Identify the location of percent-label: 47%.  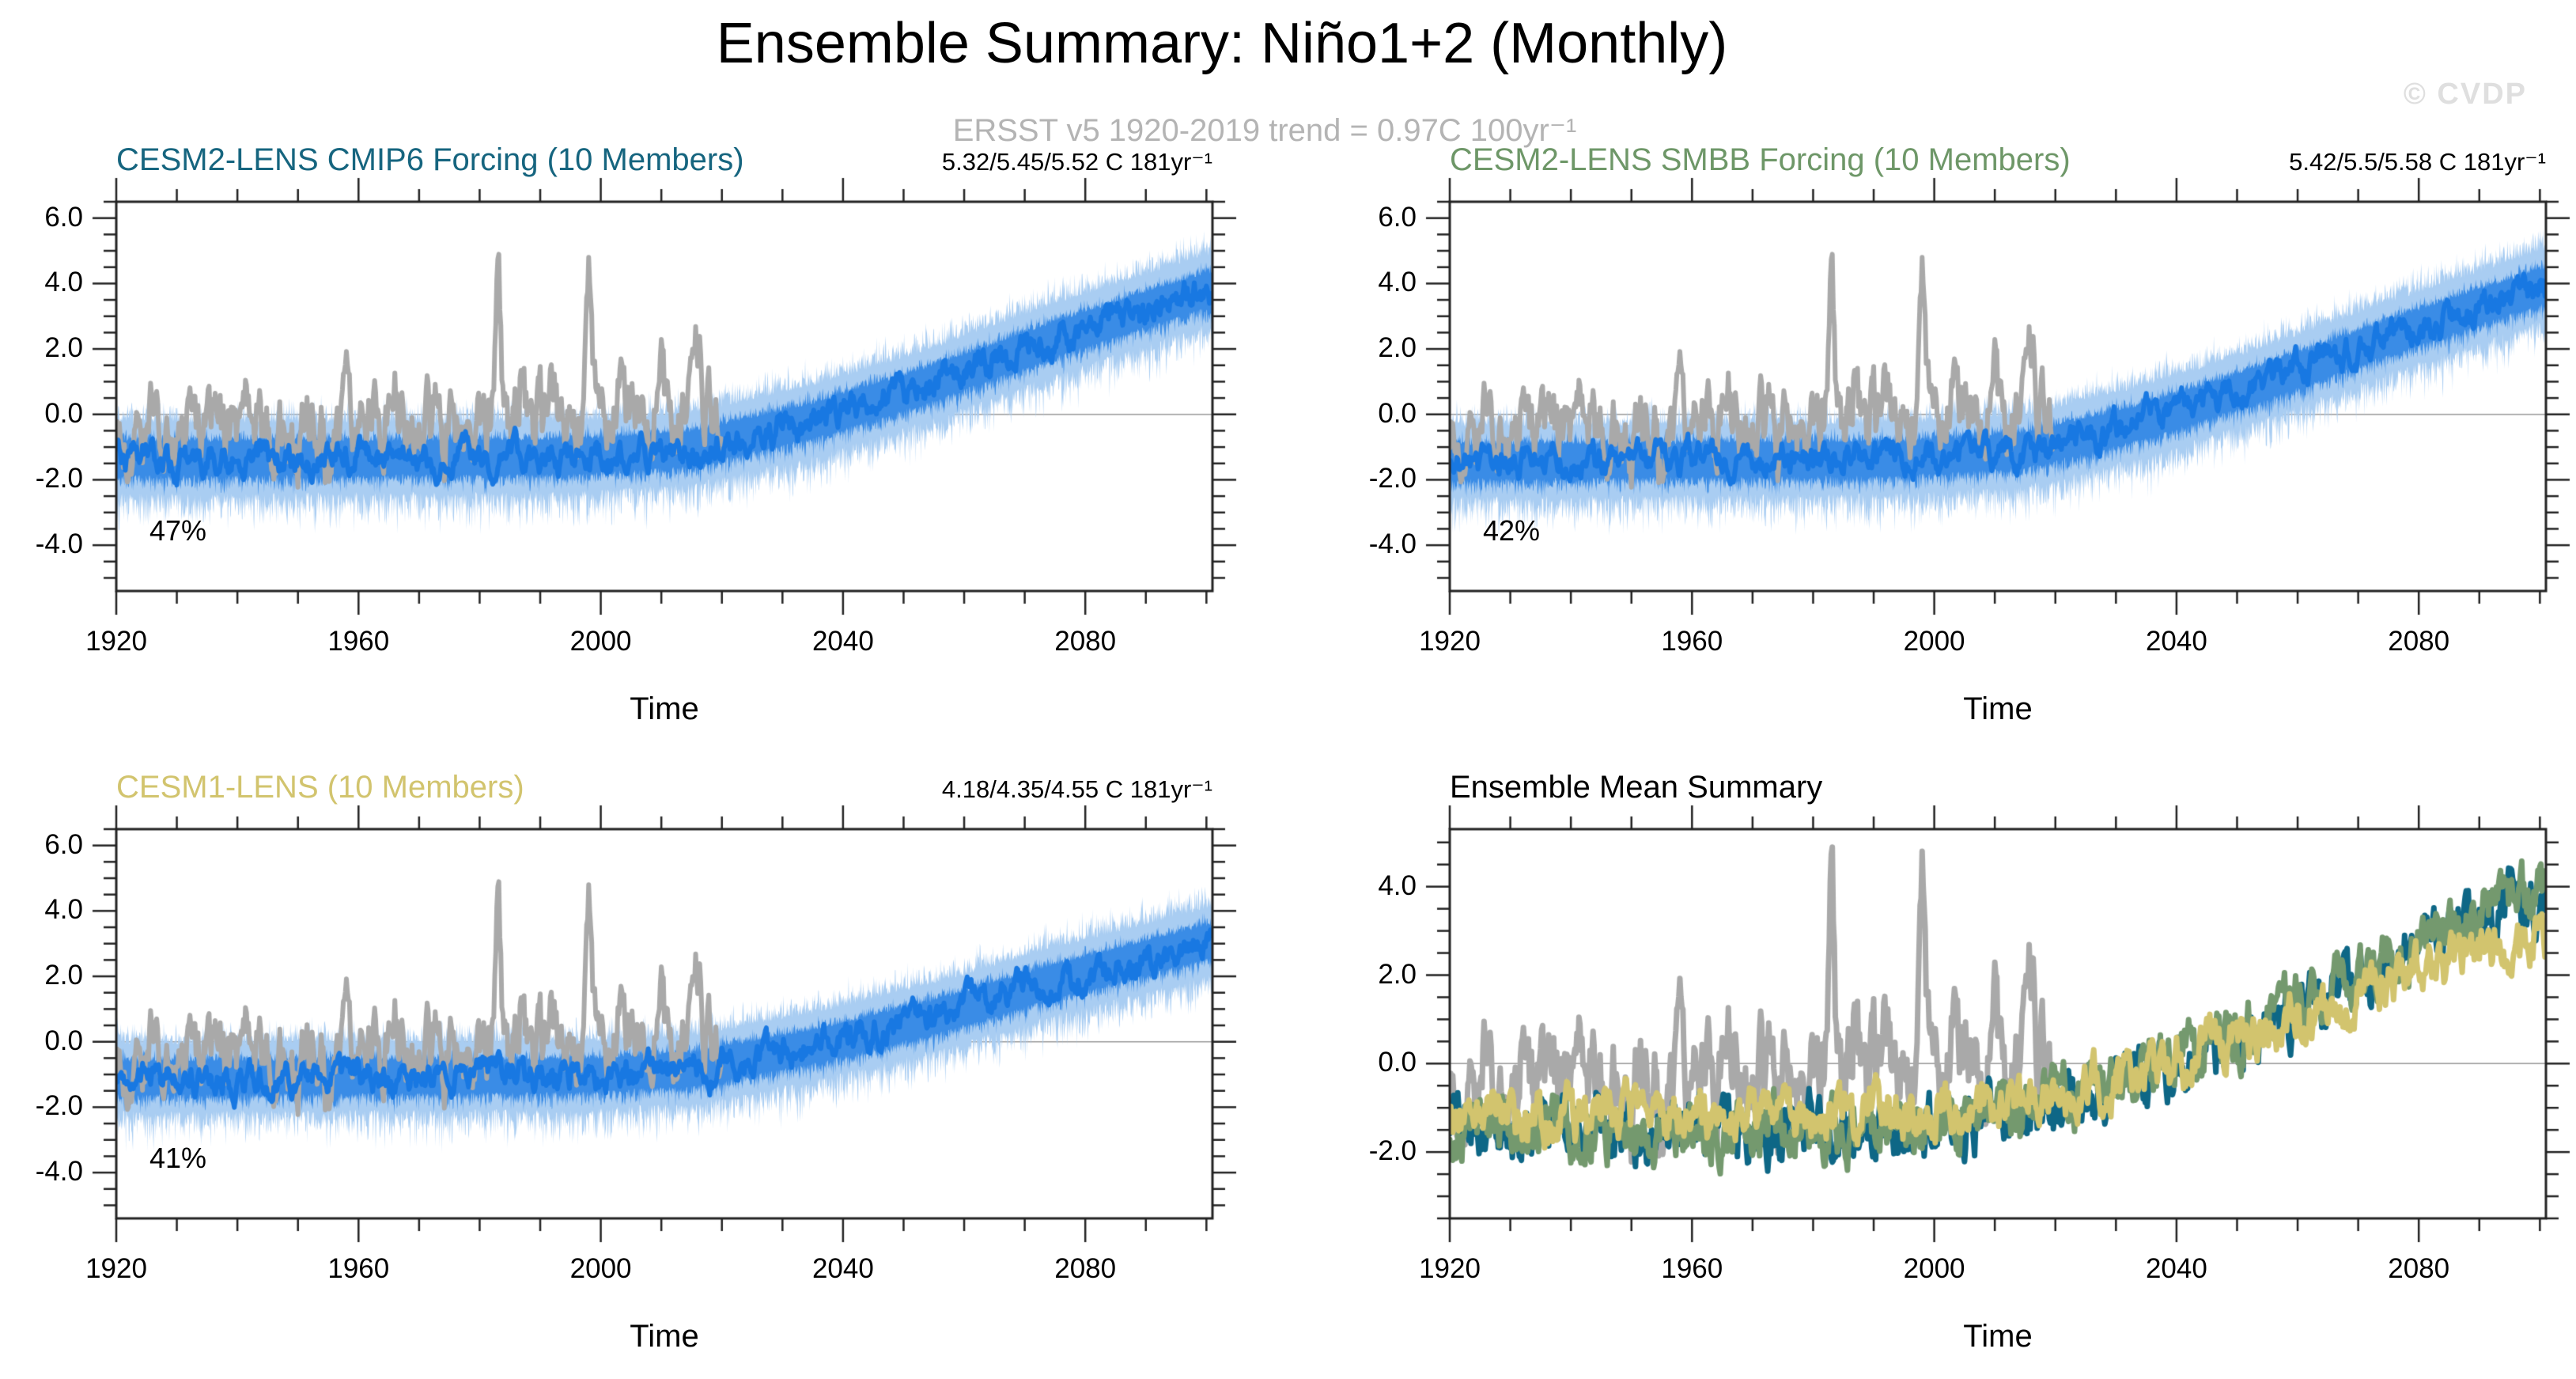
(178, 530).